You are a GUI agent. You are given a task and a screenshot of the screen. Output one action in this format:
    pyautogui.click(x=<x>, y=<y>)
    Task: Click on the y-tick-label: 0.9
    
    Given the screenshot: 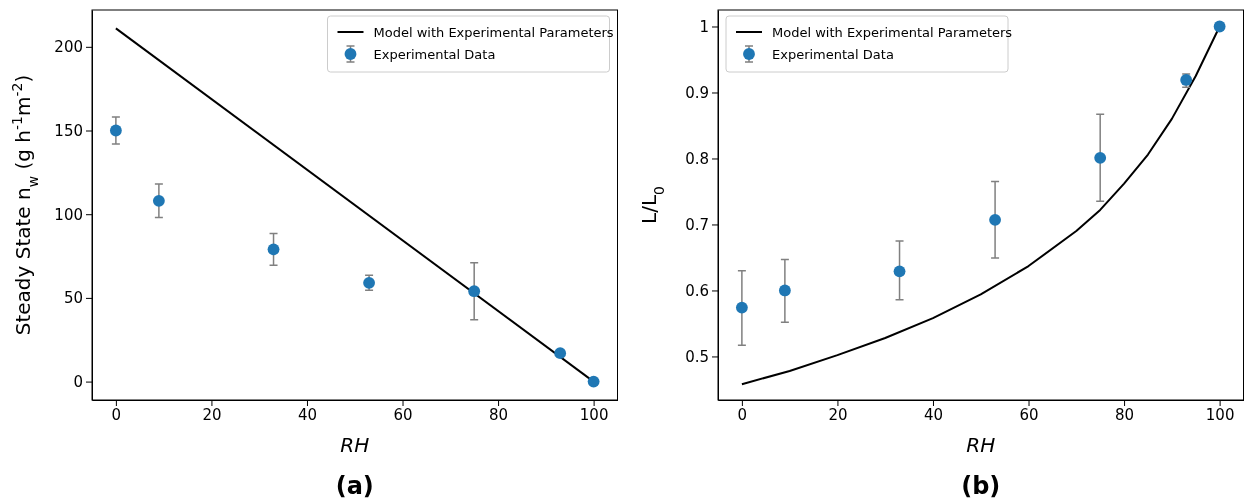 What is the action you would take?
    pyautogui.click(x=696, y=92)
    